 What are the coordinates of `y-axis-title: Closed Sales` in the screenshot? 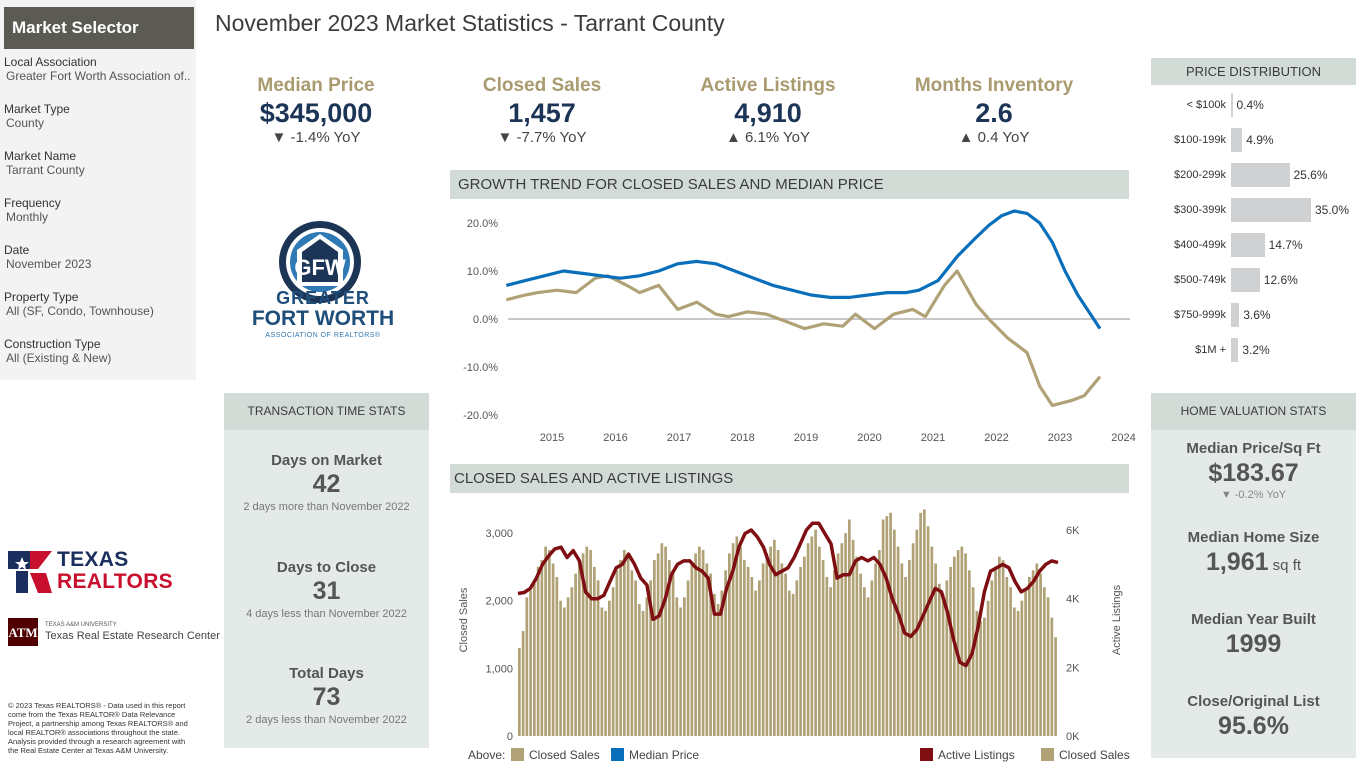 It's located at (464, 619).